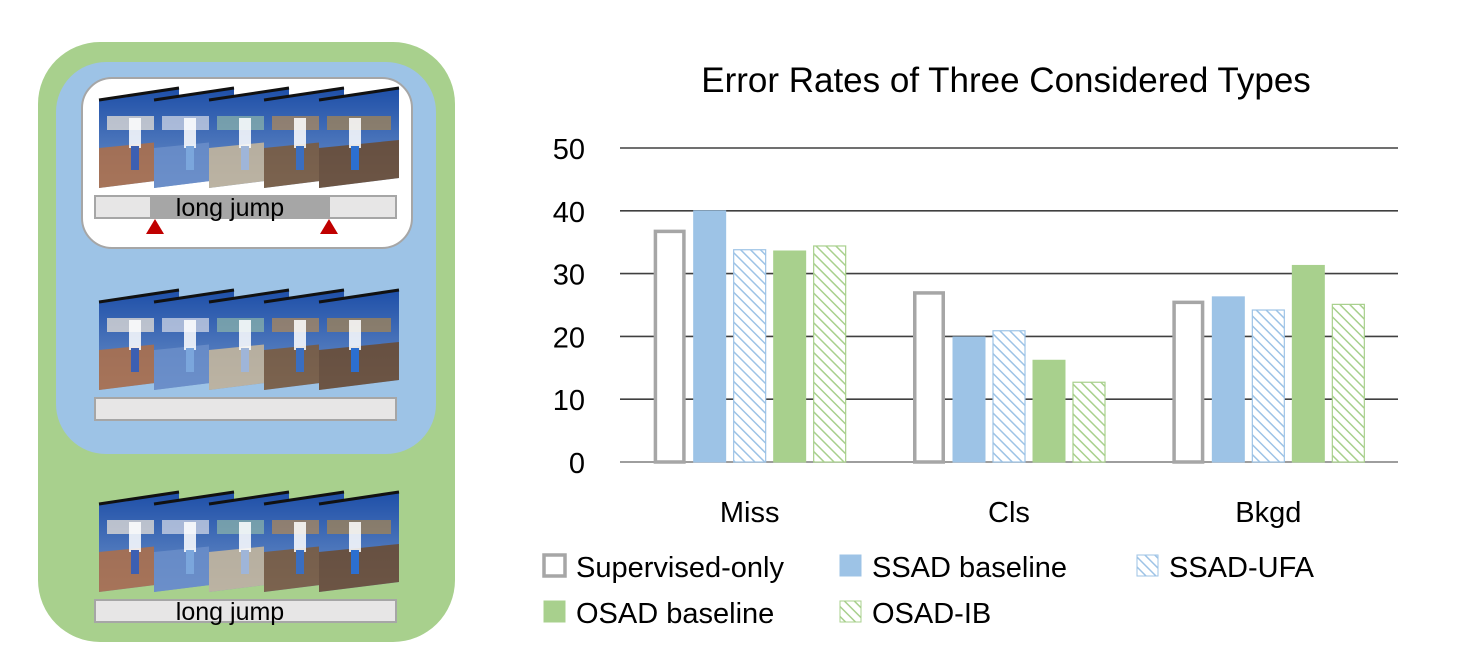  I want to click on y-tick-label: 20, so click(569, 338).